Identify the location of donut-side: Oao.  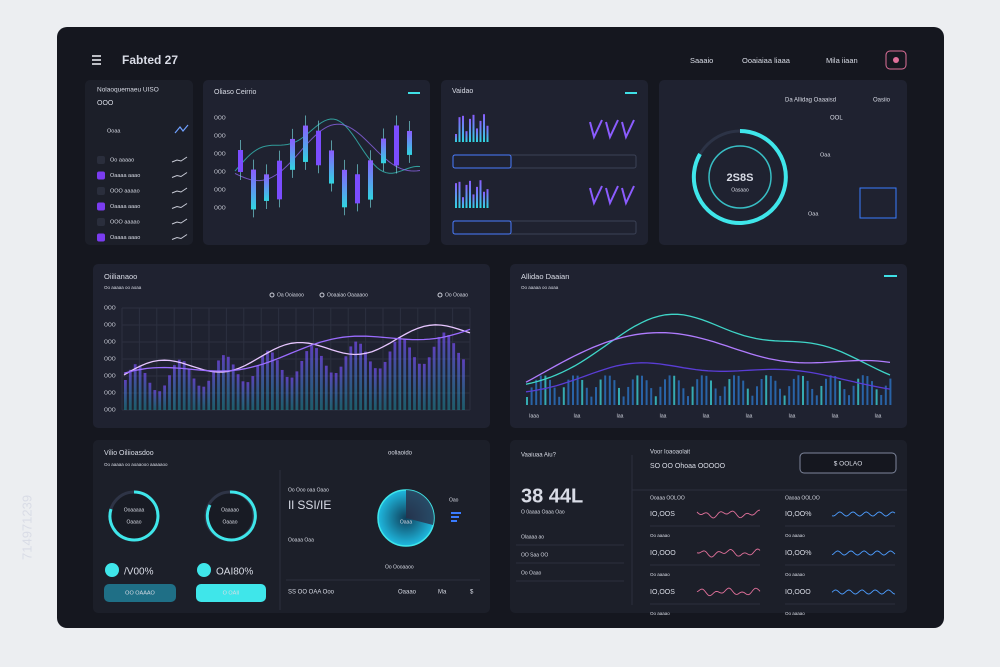
(454, 500).